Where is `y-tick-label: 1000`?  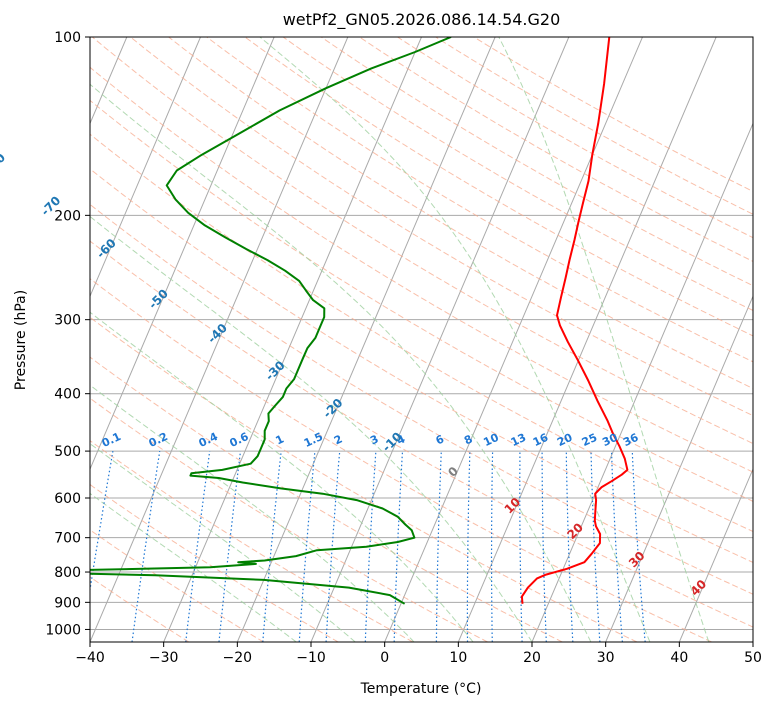
y-tick-label: 1000 is located at coordinates (63, 630).